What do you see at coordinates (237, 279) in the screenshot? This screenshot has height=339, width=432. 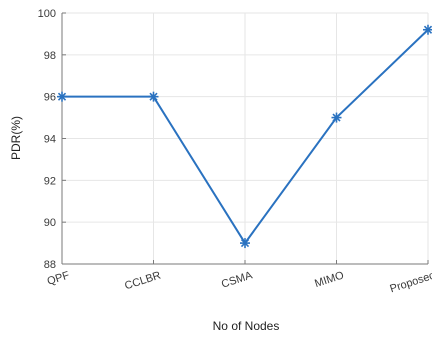 I see `x-tick-label: CSMA` at bounding box center [237, 279].